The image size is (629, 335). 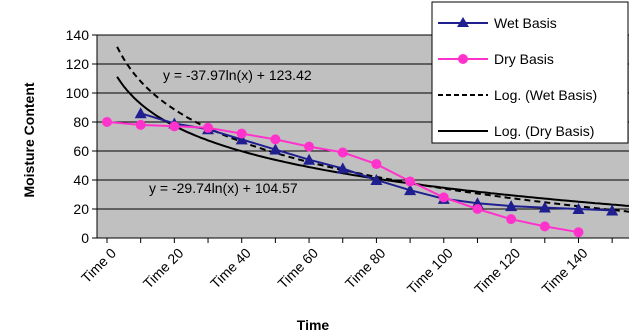 What do you see at coordinates (78, 35) in the screenshot?
I see `y-tick-label: 140` at bounding box center [78, 35].